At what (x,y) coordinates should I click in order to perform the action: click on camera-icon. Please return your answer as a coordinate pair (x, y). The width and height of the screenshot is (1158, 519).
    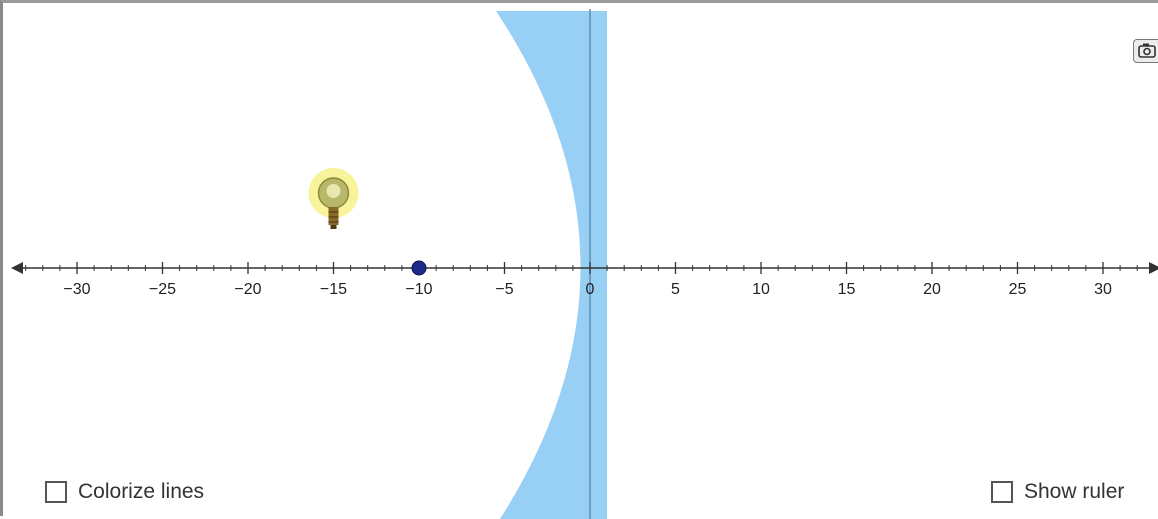
    Looking at the image, I should click on (1147, 50).